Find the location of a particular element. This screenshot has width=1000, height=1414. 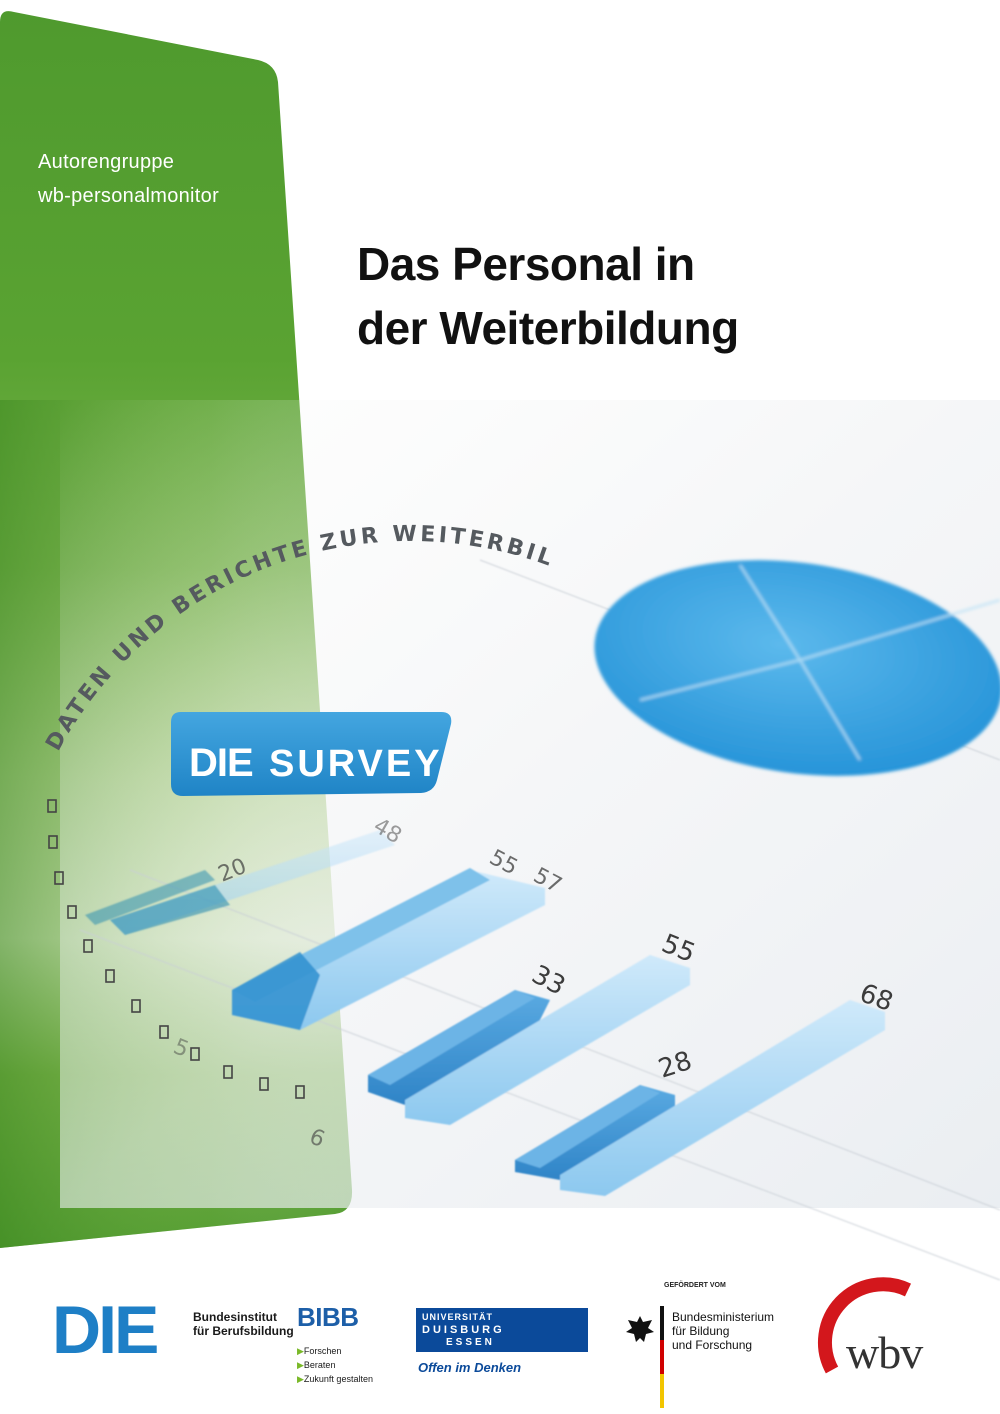

bibb-logo-text: Bundesinstitut für Berufsbildung is located at coordinates (243, 1324).